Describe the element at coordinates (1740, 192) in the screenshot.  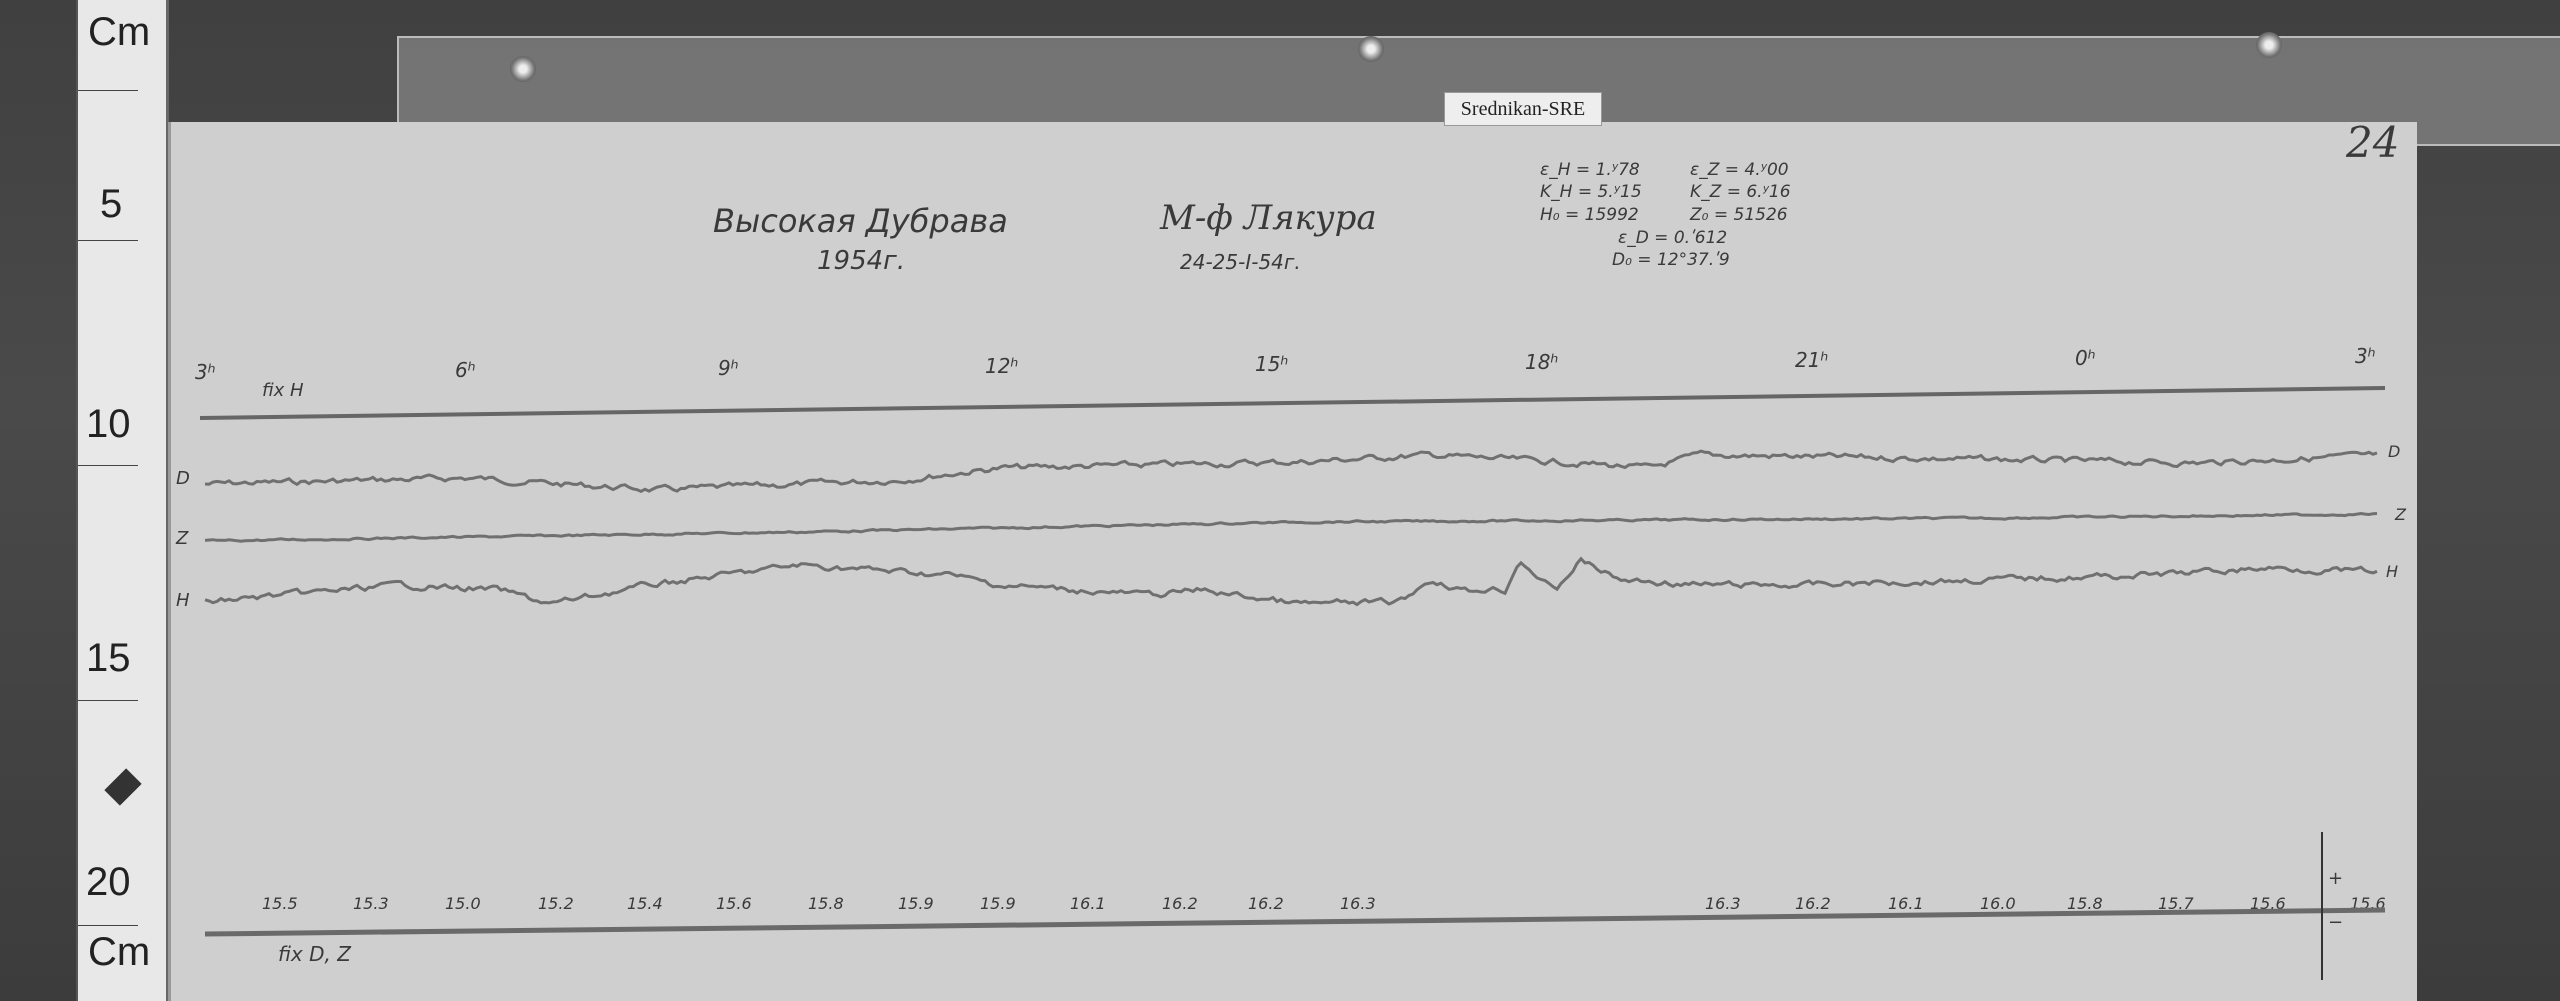
I see `constant: K_Z = 6.ʸ16` at that location.